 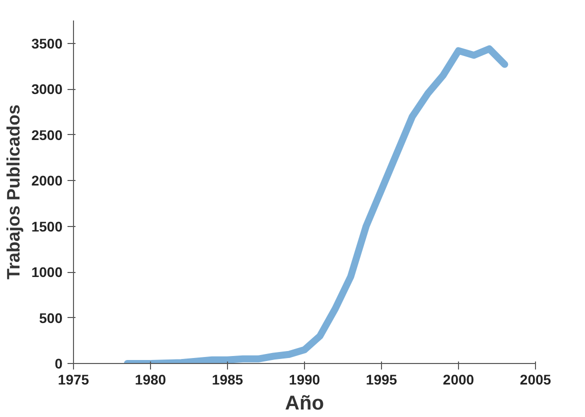 I want to click on x-tick-label: 1995, so click(x=382, y=380).